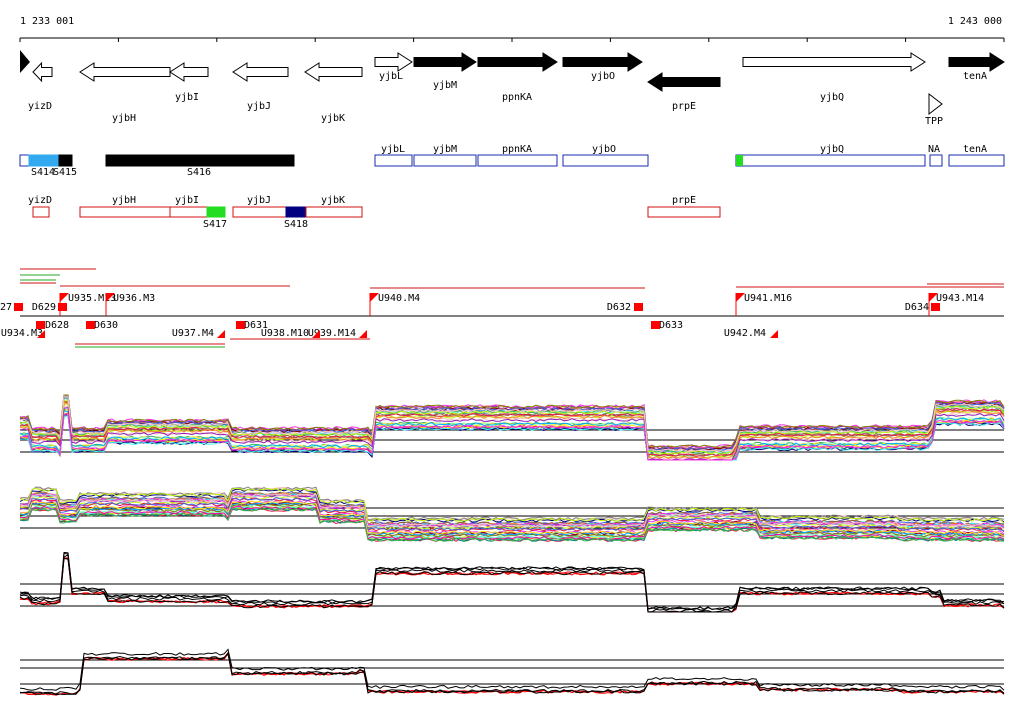  What do you see at coordinates (374, 212) in the screenshot?
I see `minus-strand-segment-track: yizD yjbH yjbI S417 yjbJ S418 yjbK prpE` at bounding box center [374, 212].